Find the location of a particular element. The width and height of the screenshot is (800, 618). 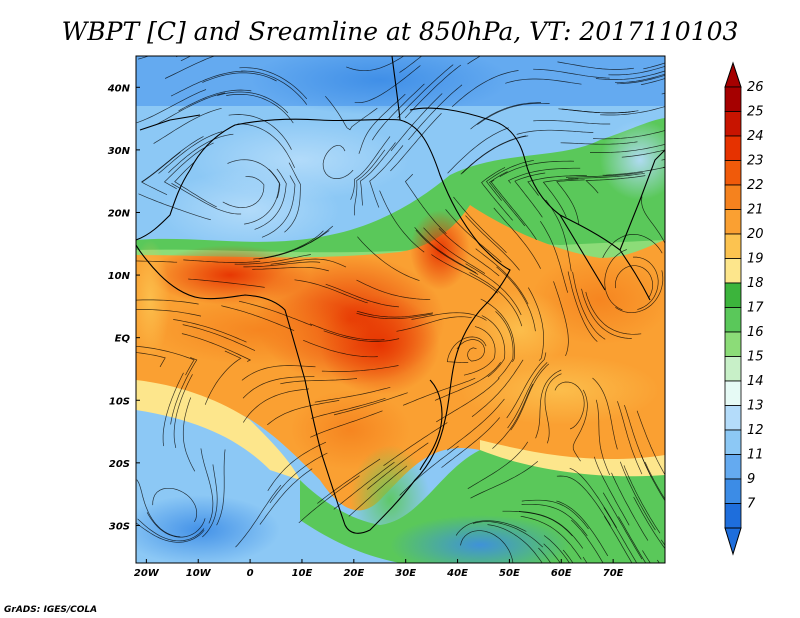

lon-tick-label: 50E is located at coordinates (509, 573).